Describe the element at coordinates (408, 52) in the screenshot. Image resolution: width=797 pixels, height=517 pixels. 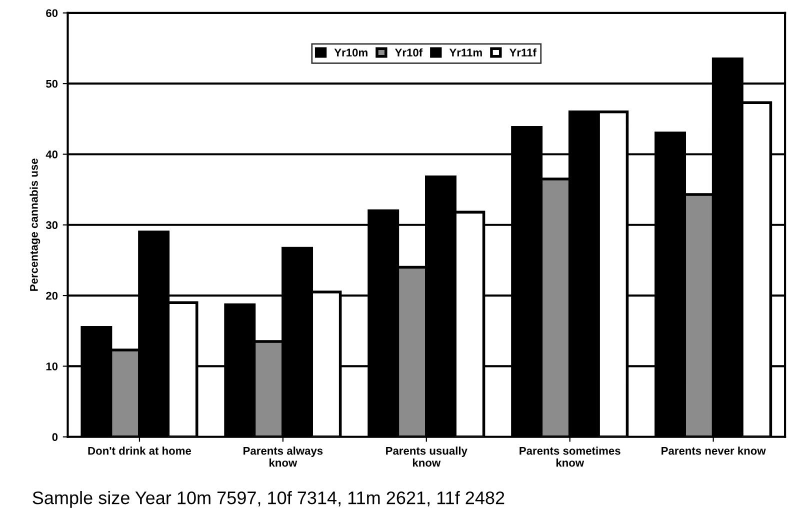
I see `legend-label: Yr10f` at that location.